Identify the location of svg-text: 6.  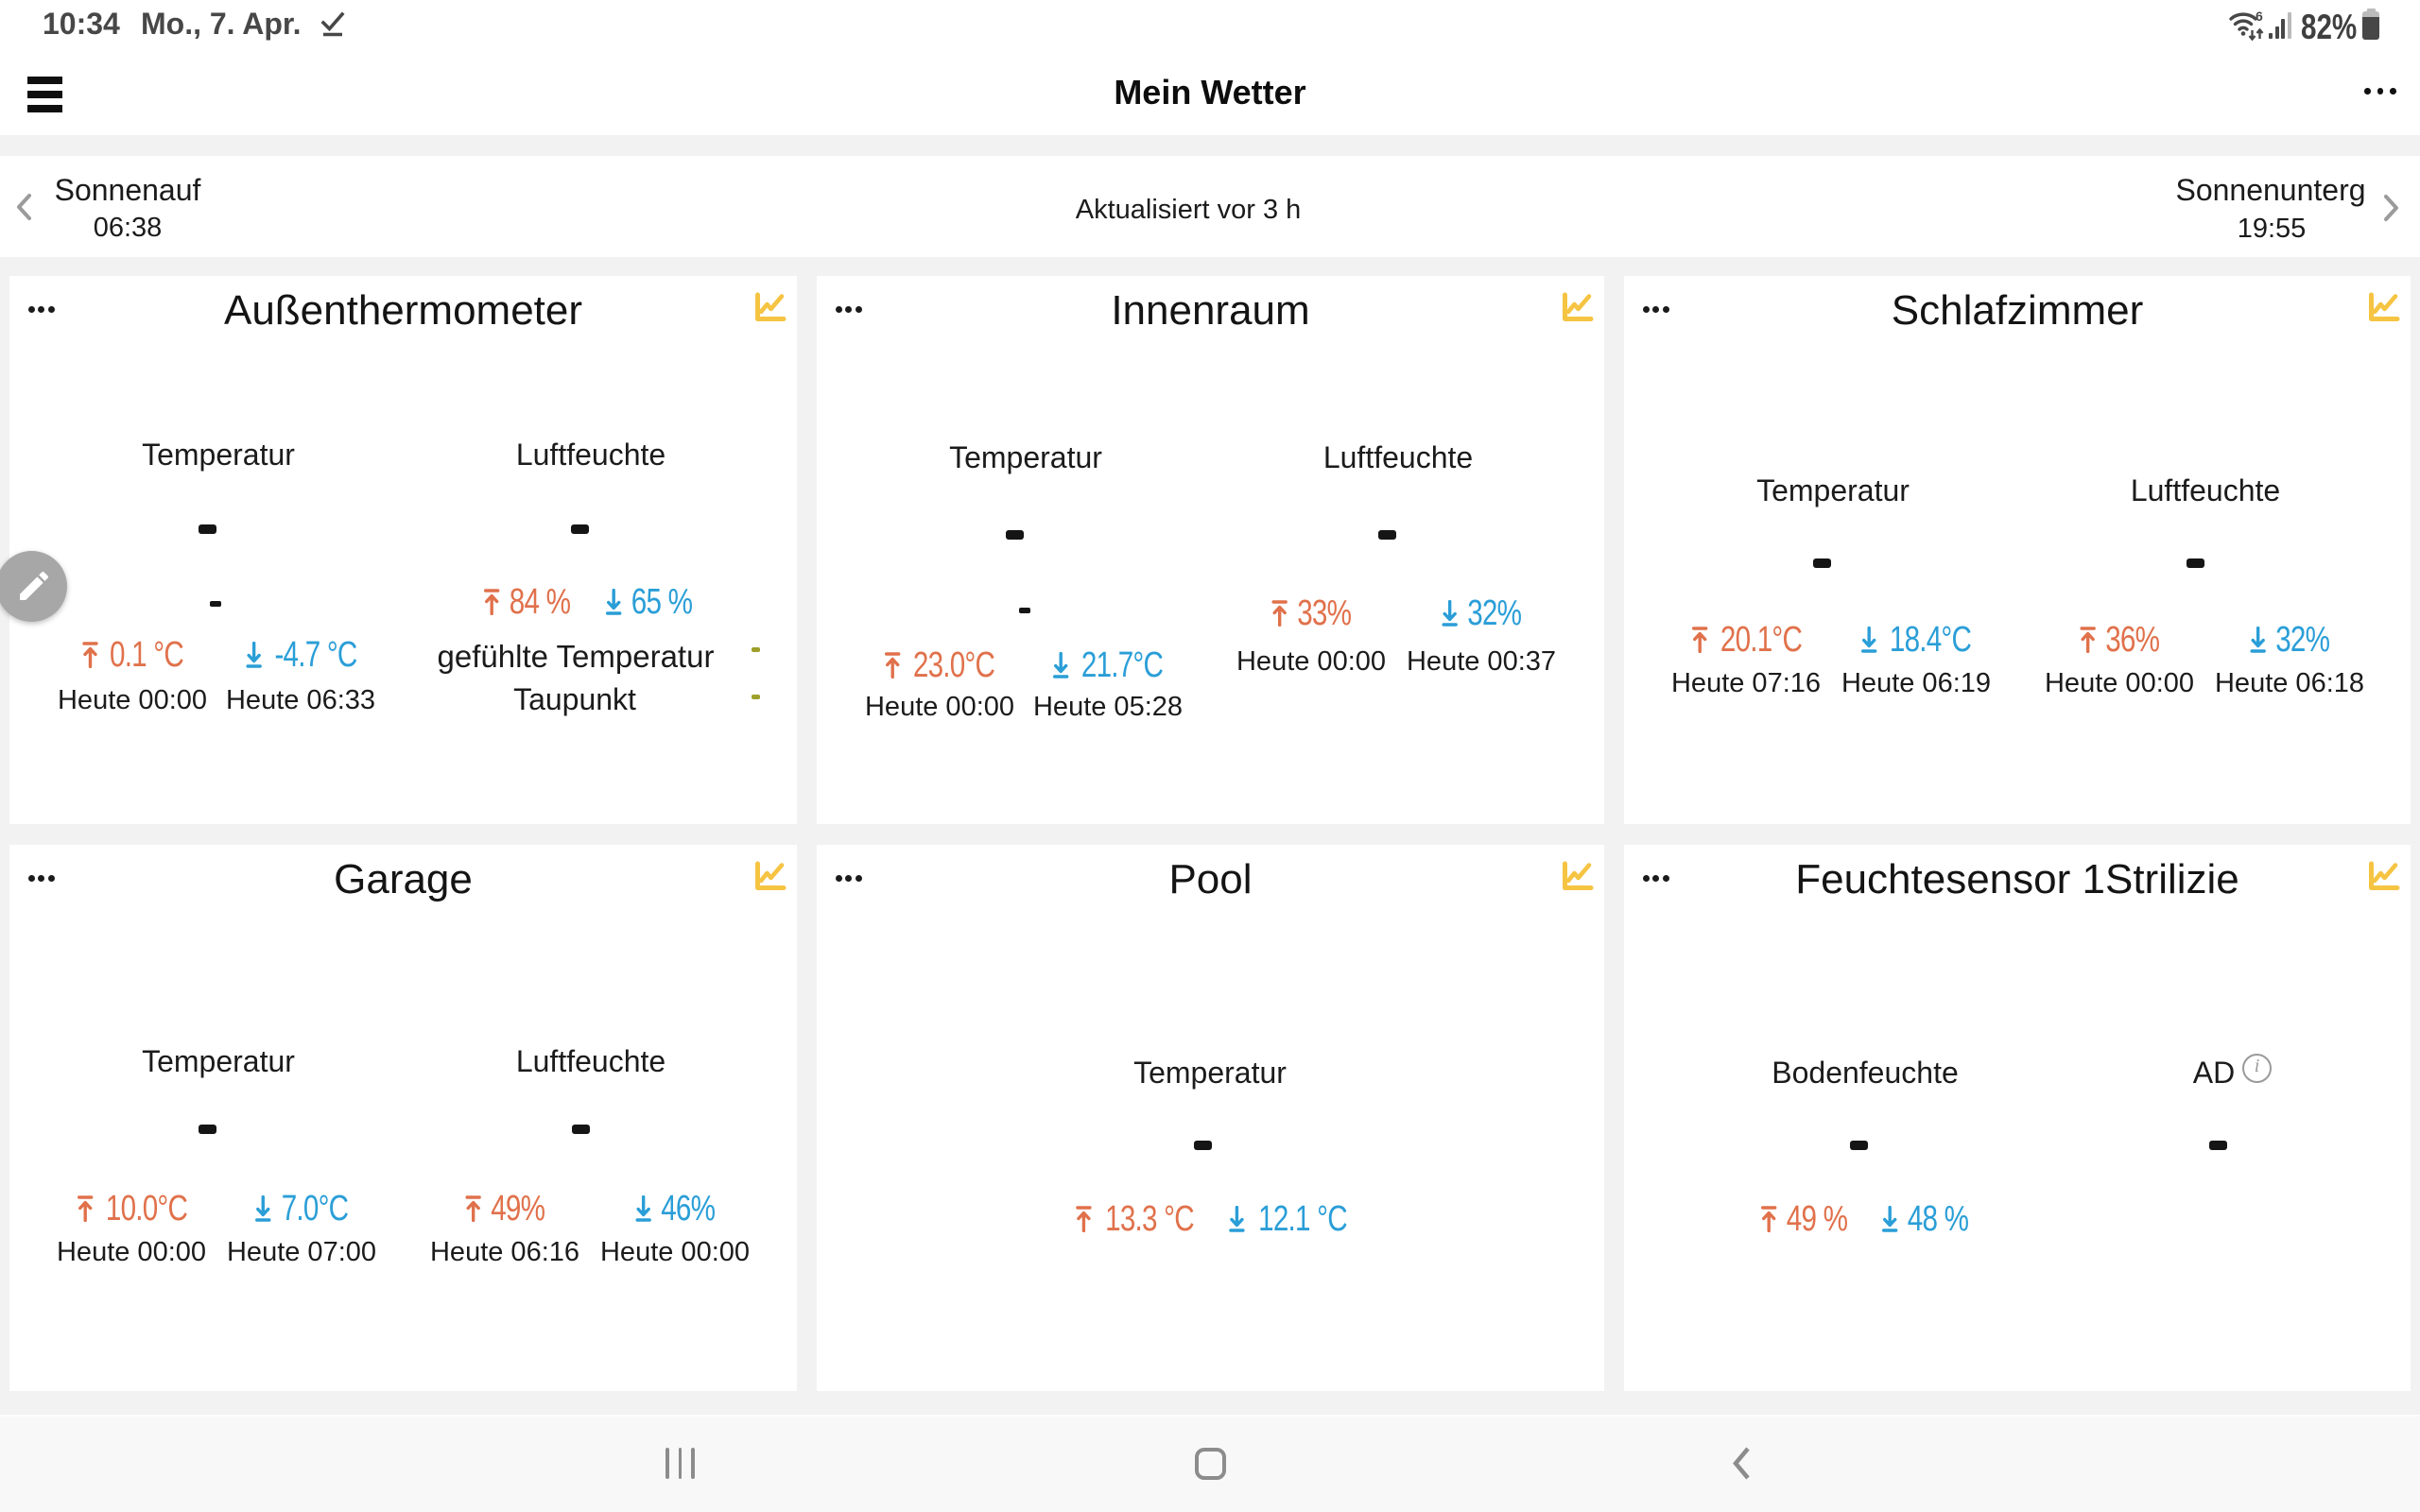
(2259, 16).